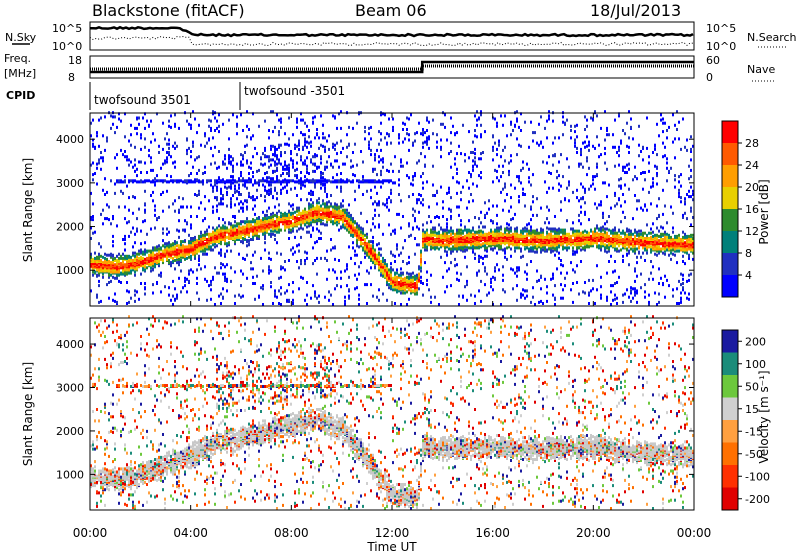 This screenshot has width=800, height=554. I want to click on noise-panel: N.Sky 10^5 10^0 10^5 10^0 N.Search, so click(401, 37).